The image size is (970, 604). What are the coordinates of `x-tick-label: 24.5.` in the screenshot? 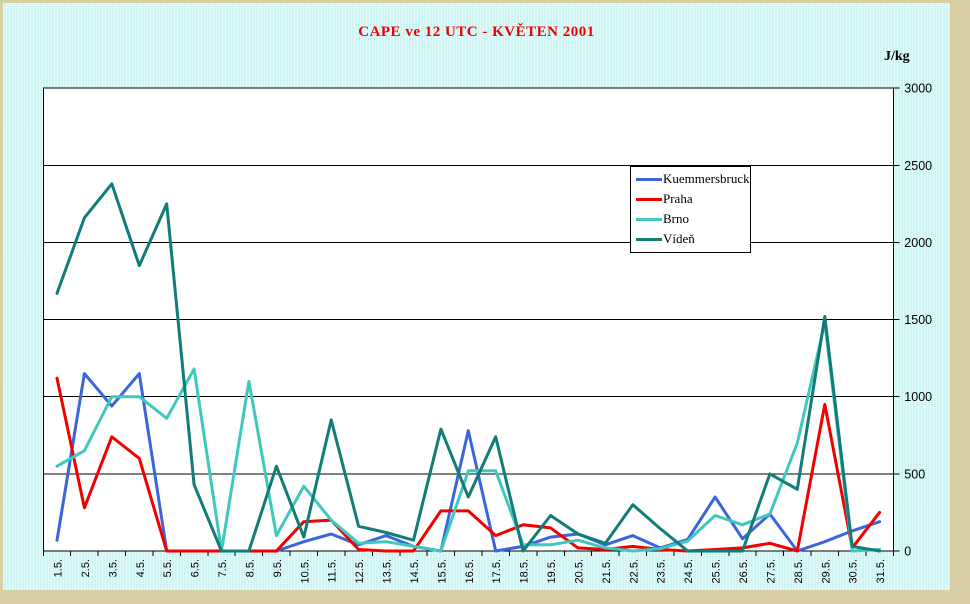 It's located at (689, 571).